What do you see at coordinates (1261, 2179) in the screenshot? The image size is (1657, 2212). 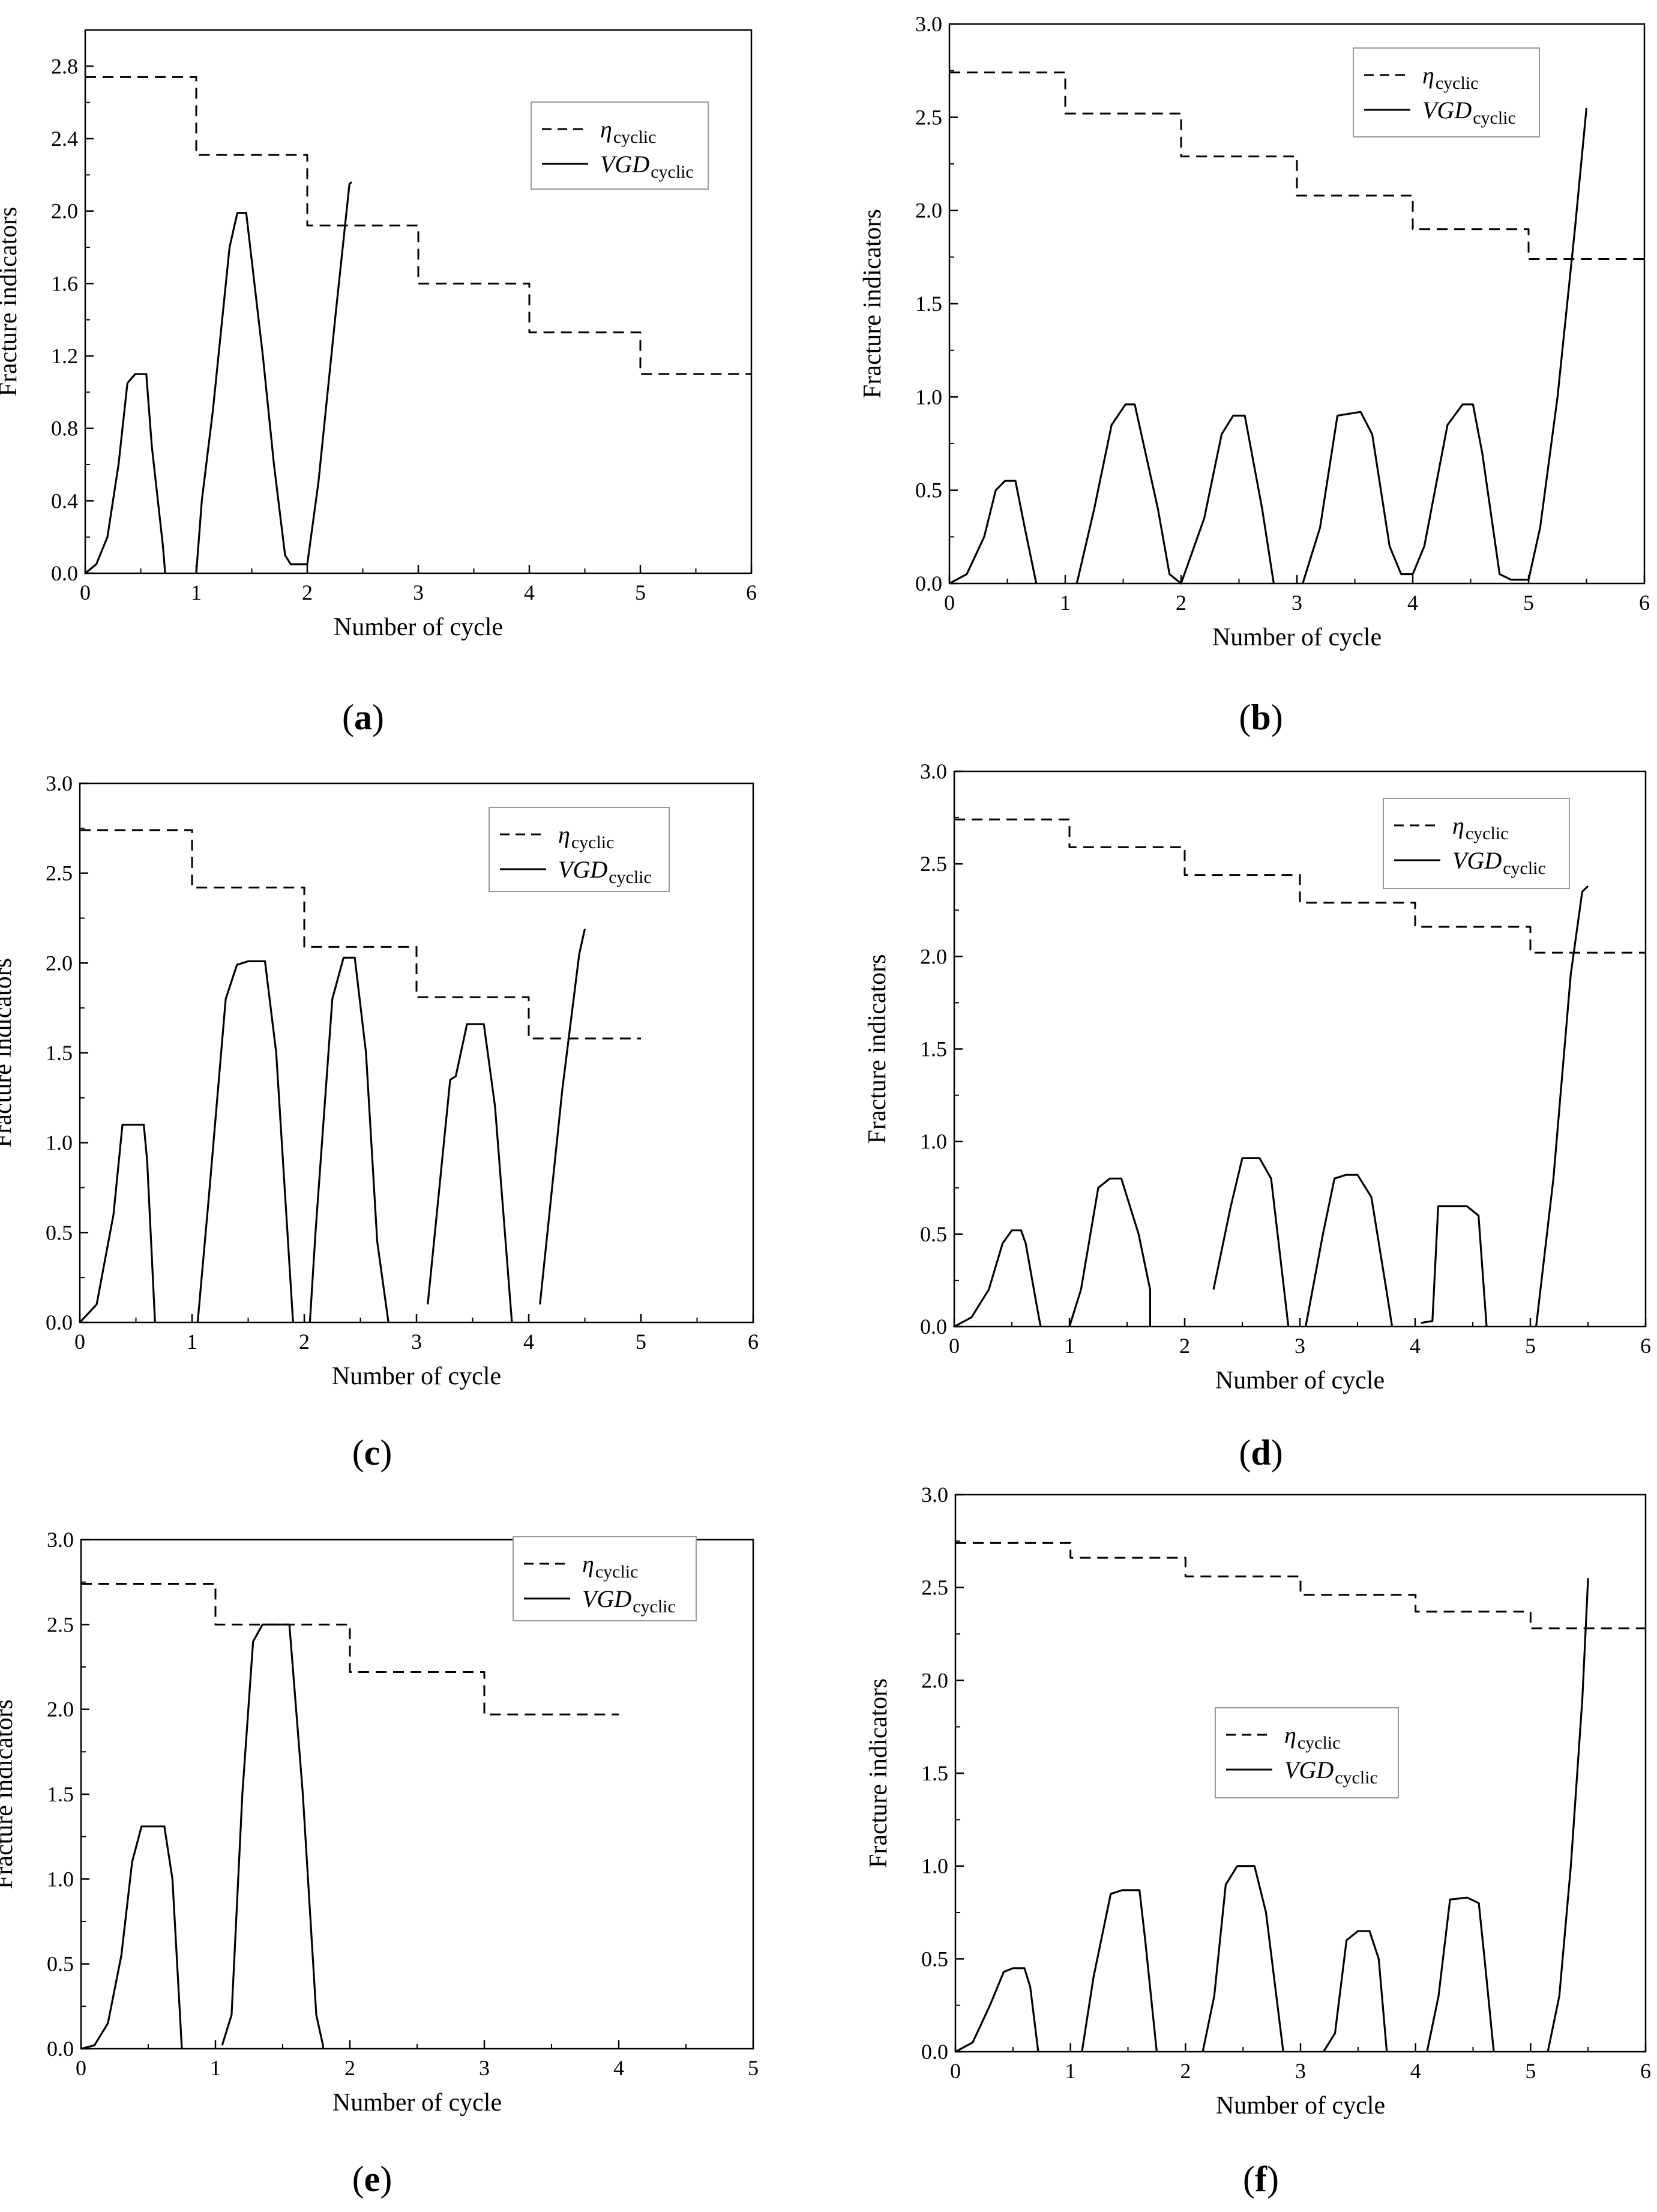 I see `panel-label: (f)` at bounding box center [1261, 2179].